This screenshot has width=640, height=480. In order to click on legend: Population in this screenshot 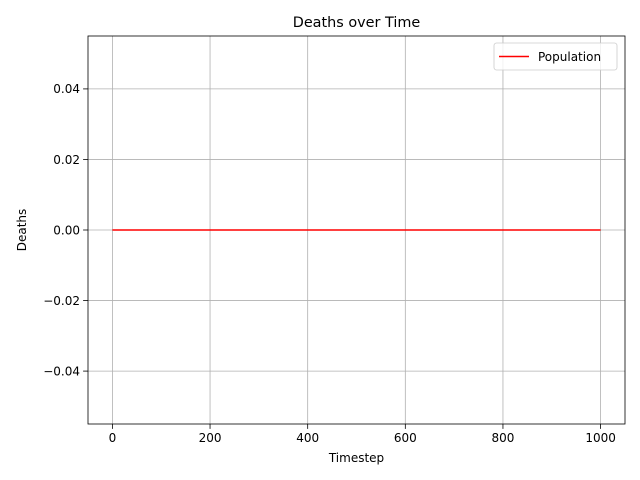, I will do `click(555, 56)`.